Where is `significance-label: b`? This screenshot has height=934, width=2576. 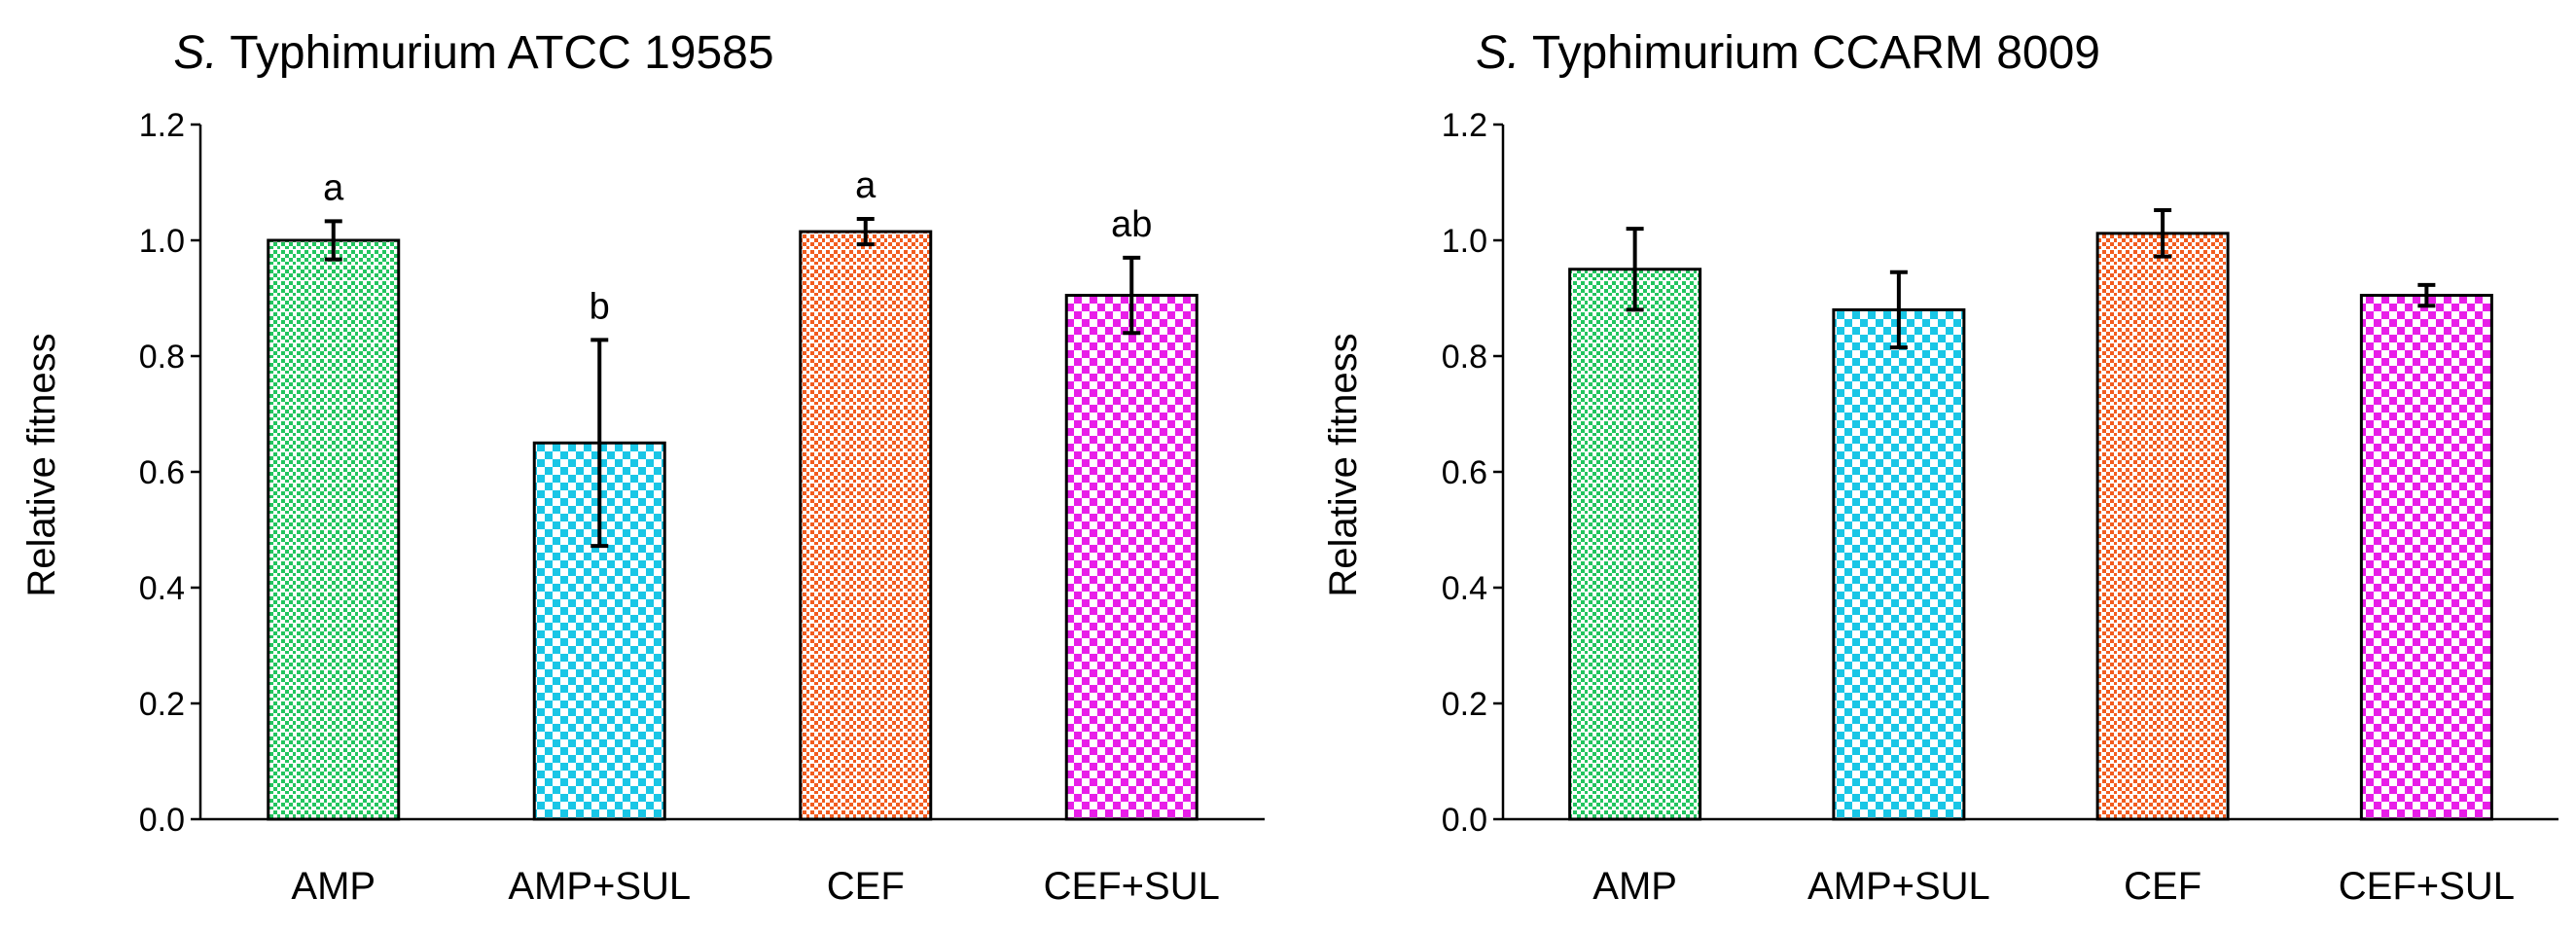
significance-label: b is located at coordinates (600, 306).